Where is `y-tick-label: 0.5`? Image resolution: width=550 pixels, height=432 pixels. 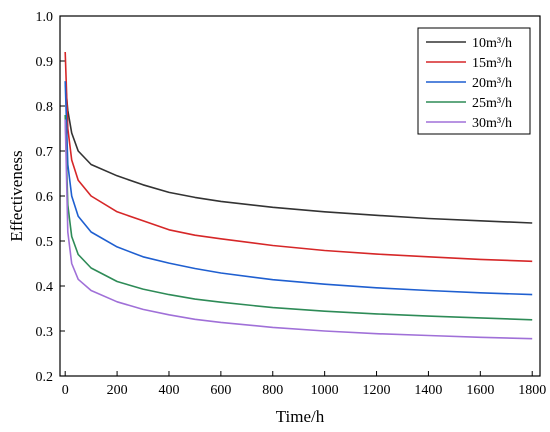
y-tick-label: 0.5 is located at coordinates (45, 242).